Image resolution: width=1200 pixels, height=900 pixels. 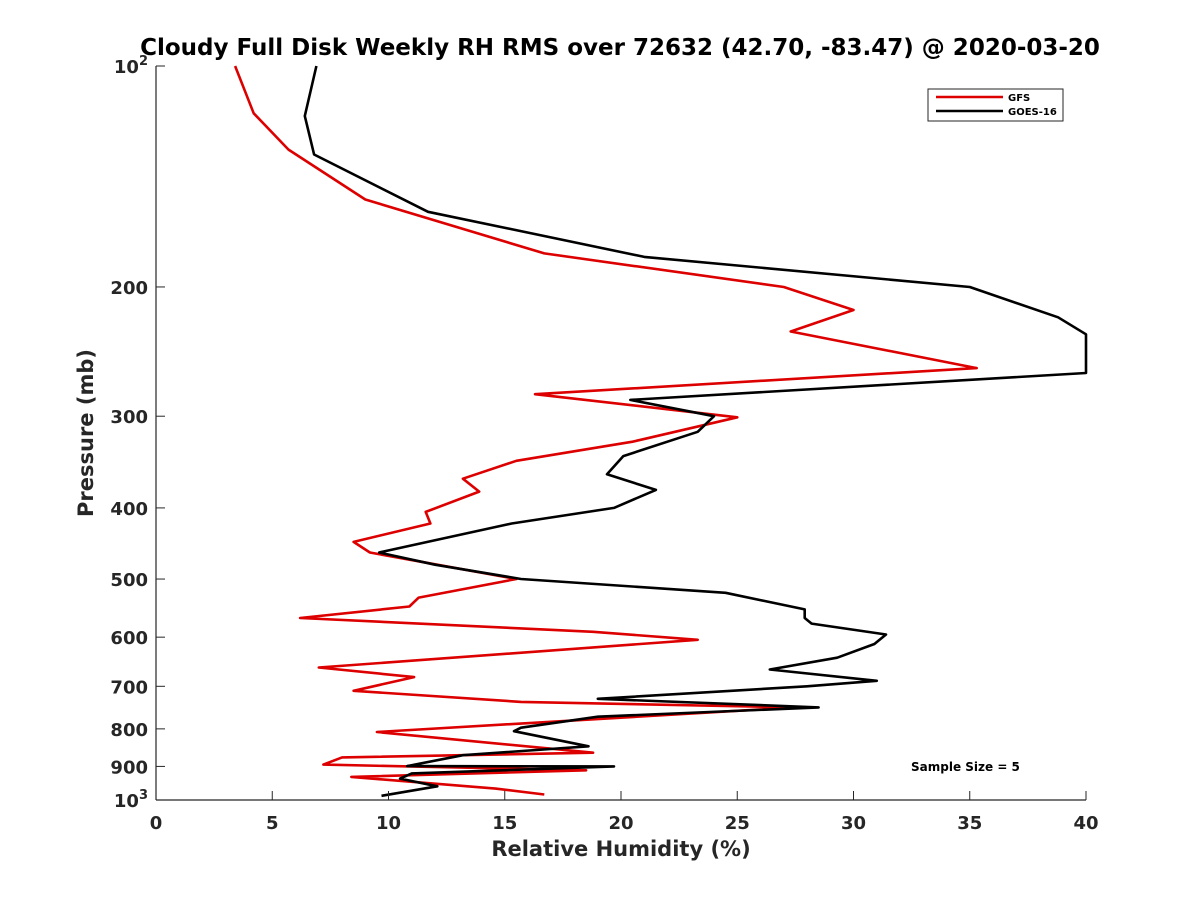 What do you see at coordinates (129, 638) in the screenshot?
I see `y-tick-label: 600` at bounding box center [129, 638].